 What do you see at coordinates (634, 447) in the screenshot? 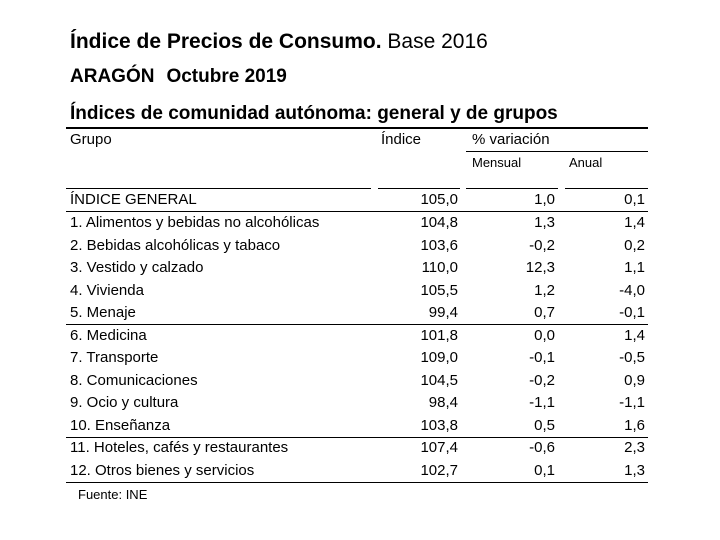
I see `row-anual: 2,3` at bounding box center [634, 447].